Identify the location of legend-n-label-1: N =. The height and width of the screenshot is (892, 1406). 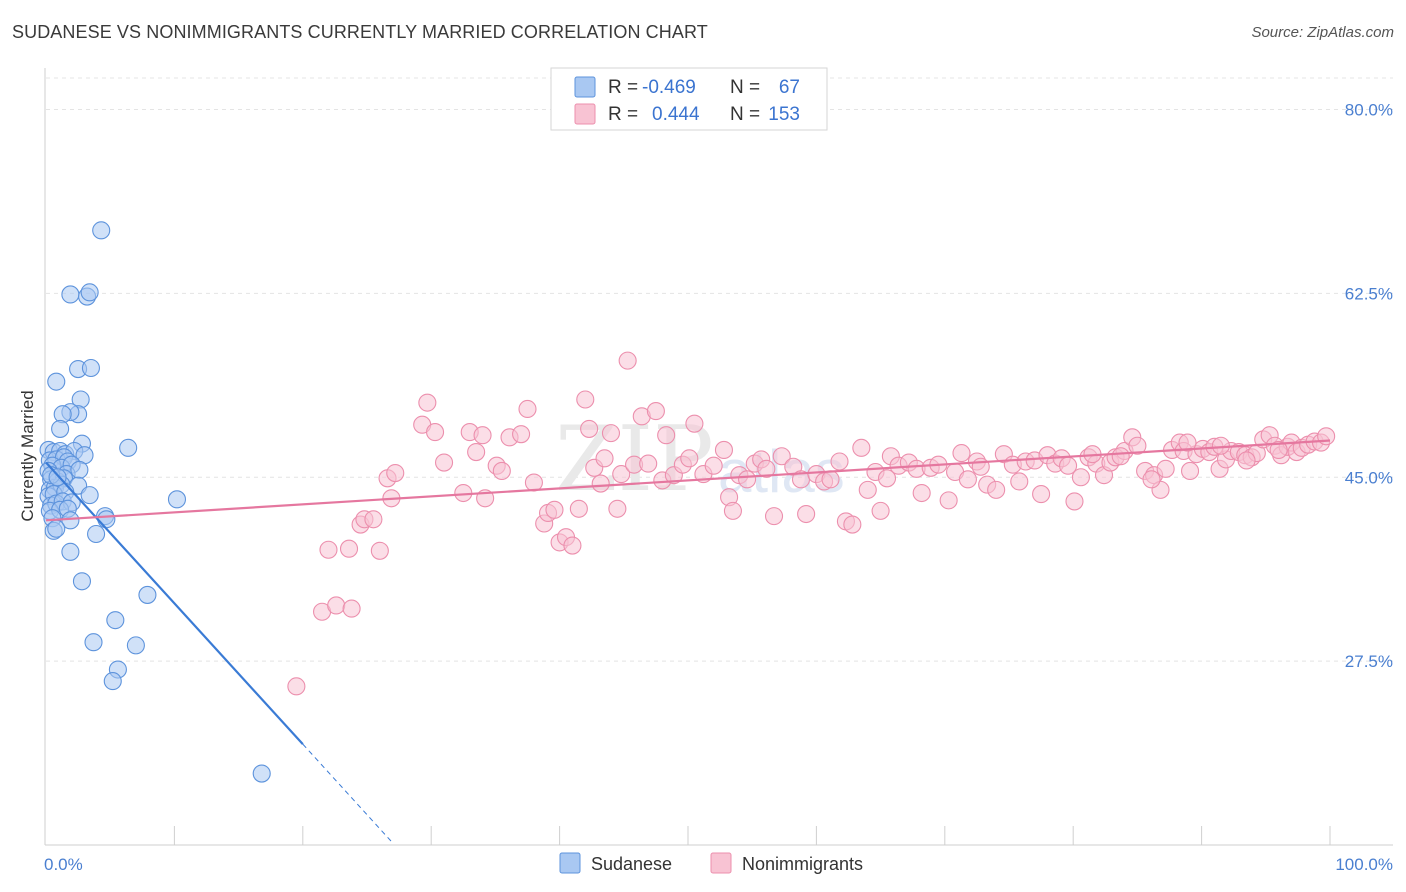
(745, 87).